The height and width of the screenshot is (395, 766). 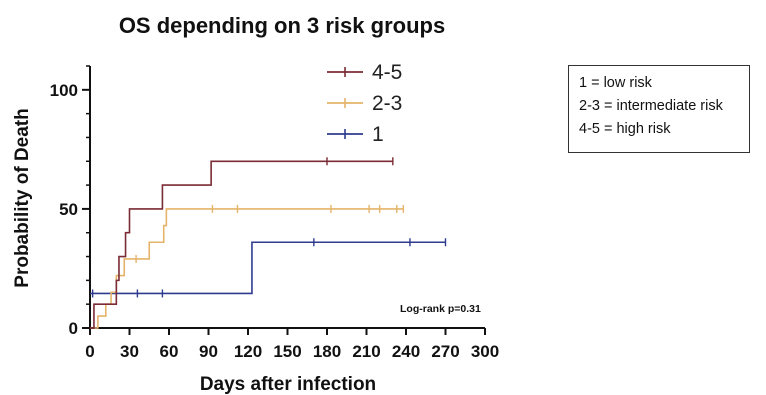 I want to click on legend-label-4-5: 4-5, so click(x=387, y=72).